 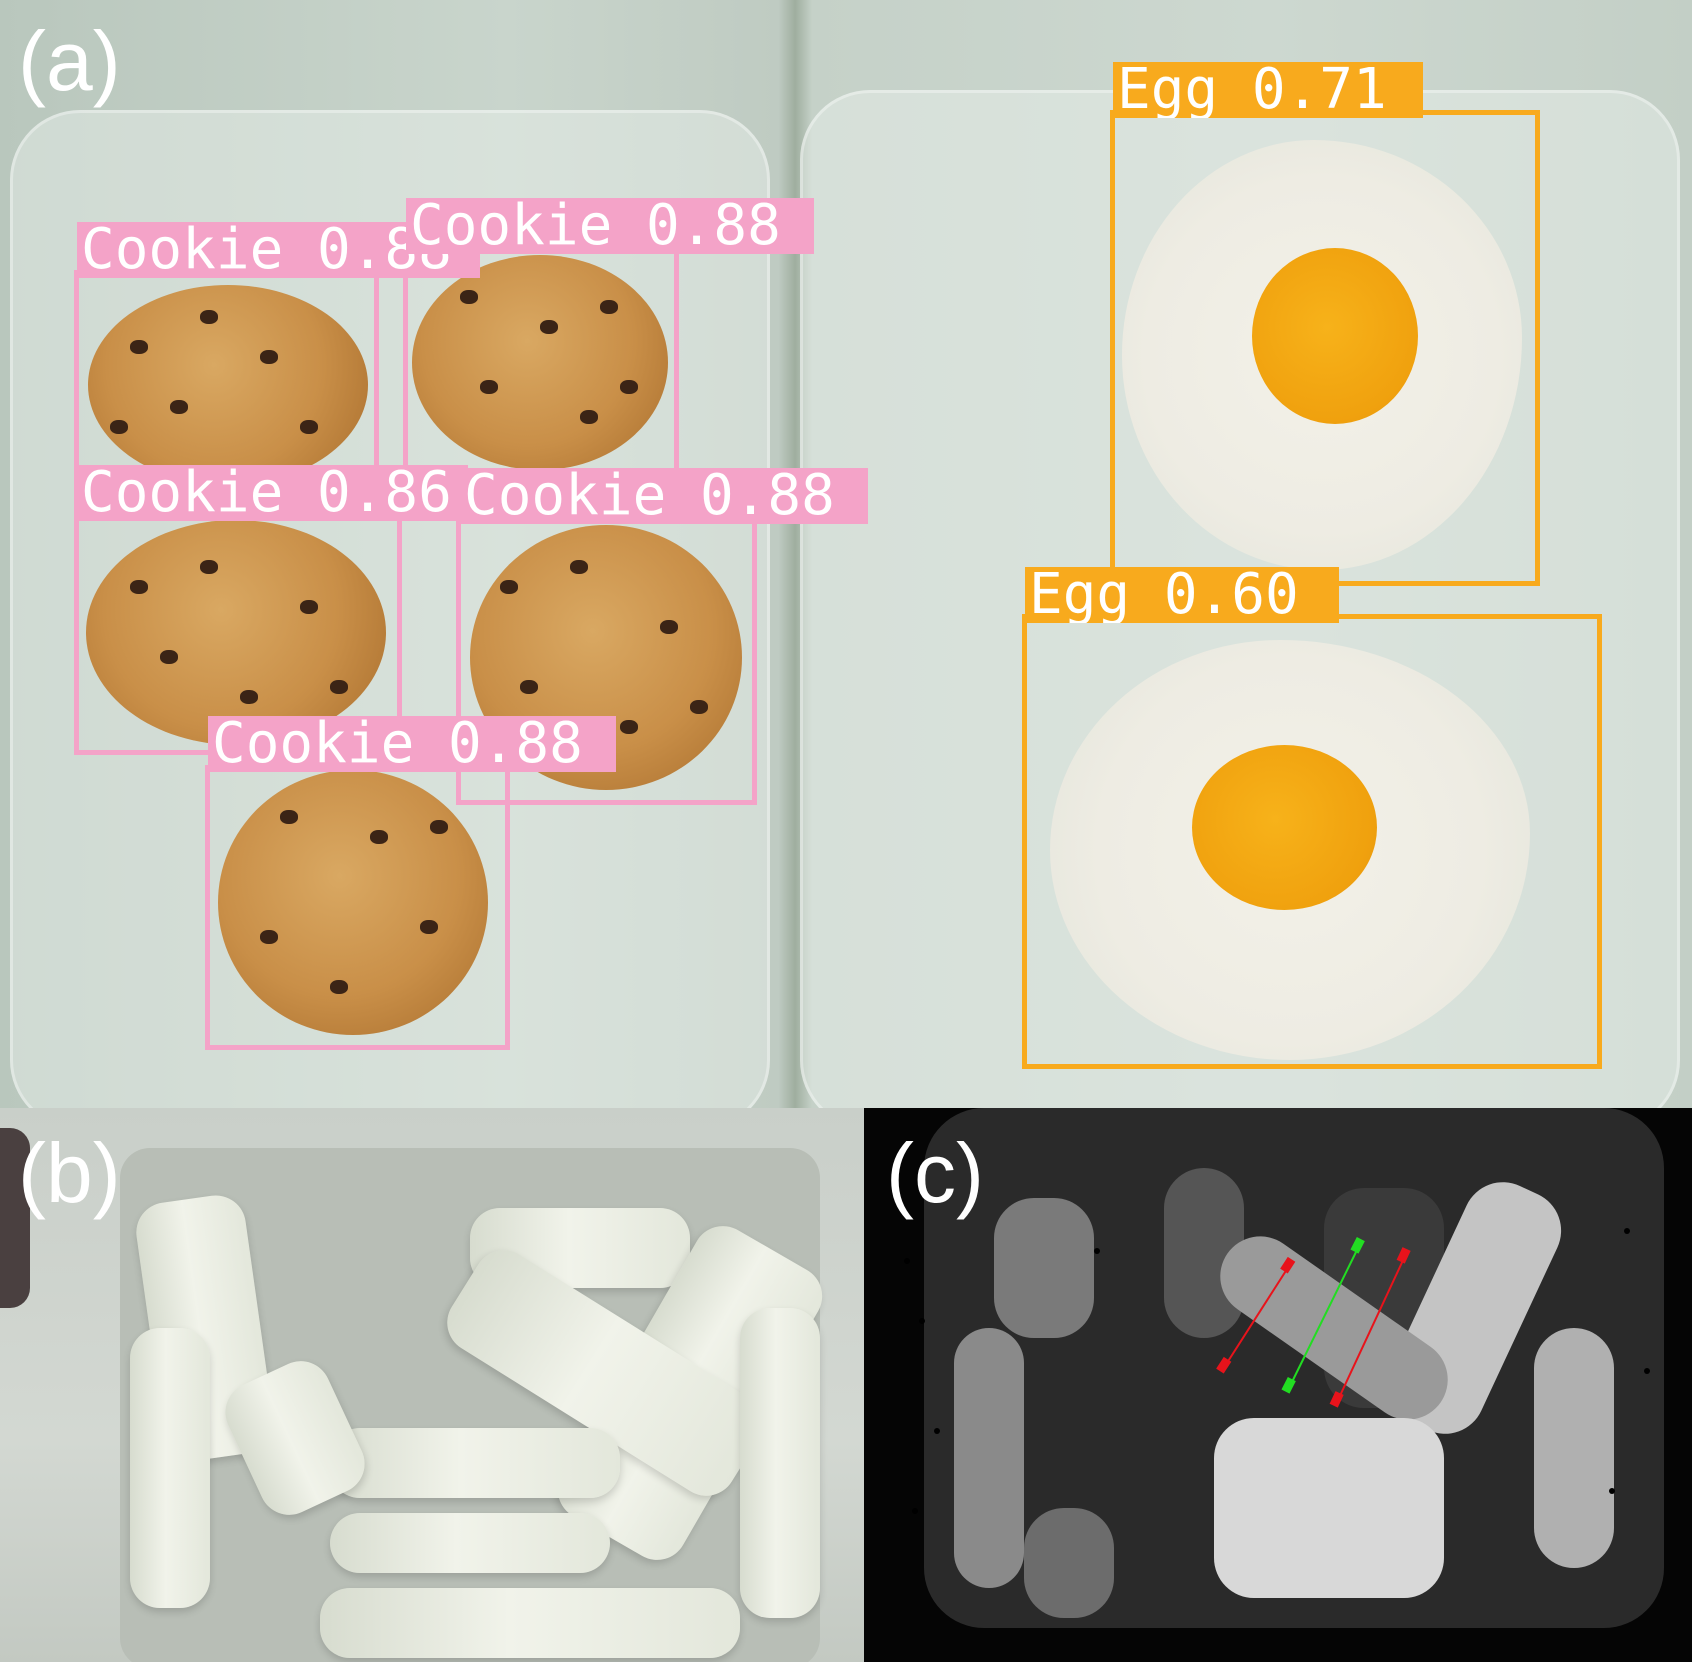 What do you see at coordinates (1324, 1316) in the screenshot?
I see `grasp-line-green` at bounding box center [1324, 1316].